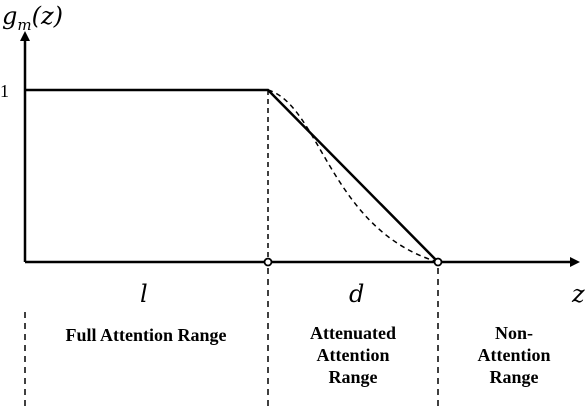 The image size is (586, 410). Describe the element at coordinates (4, 91) in the screenshot. I see `y-tick-label-1: 1` at that location.